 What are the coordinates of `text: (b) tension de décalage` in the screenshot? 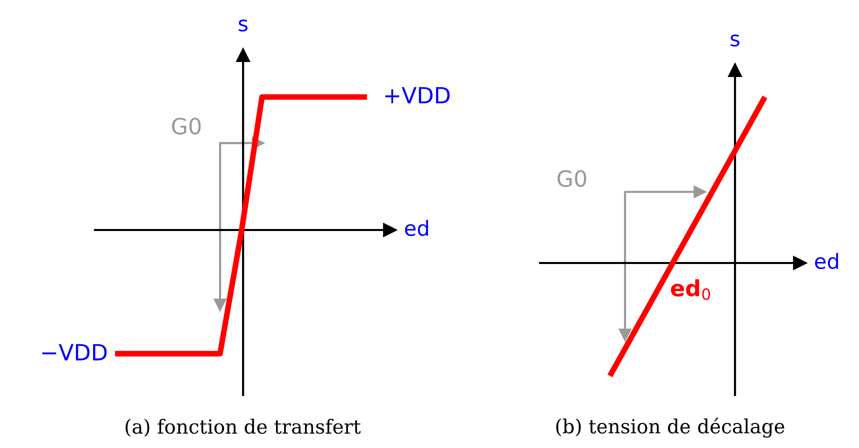 It's located at (670, 428).